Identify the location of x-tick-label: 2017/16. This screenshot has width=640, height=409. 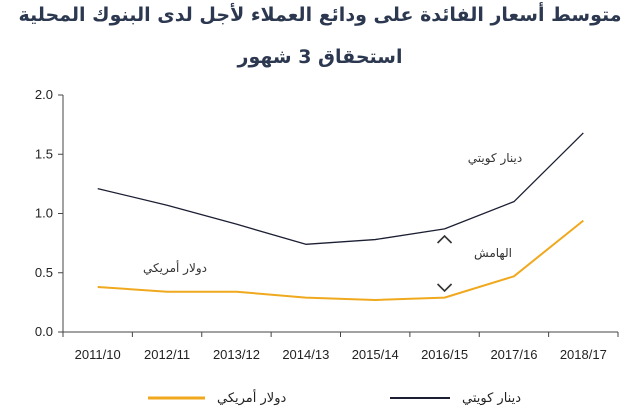
(513, 354).